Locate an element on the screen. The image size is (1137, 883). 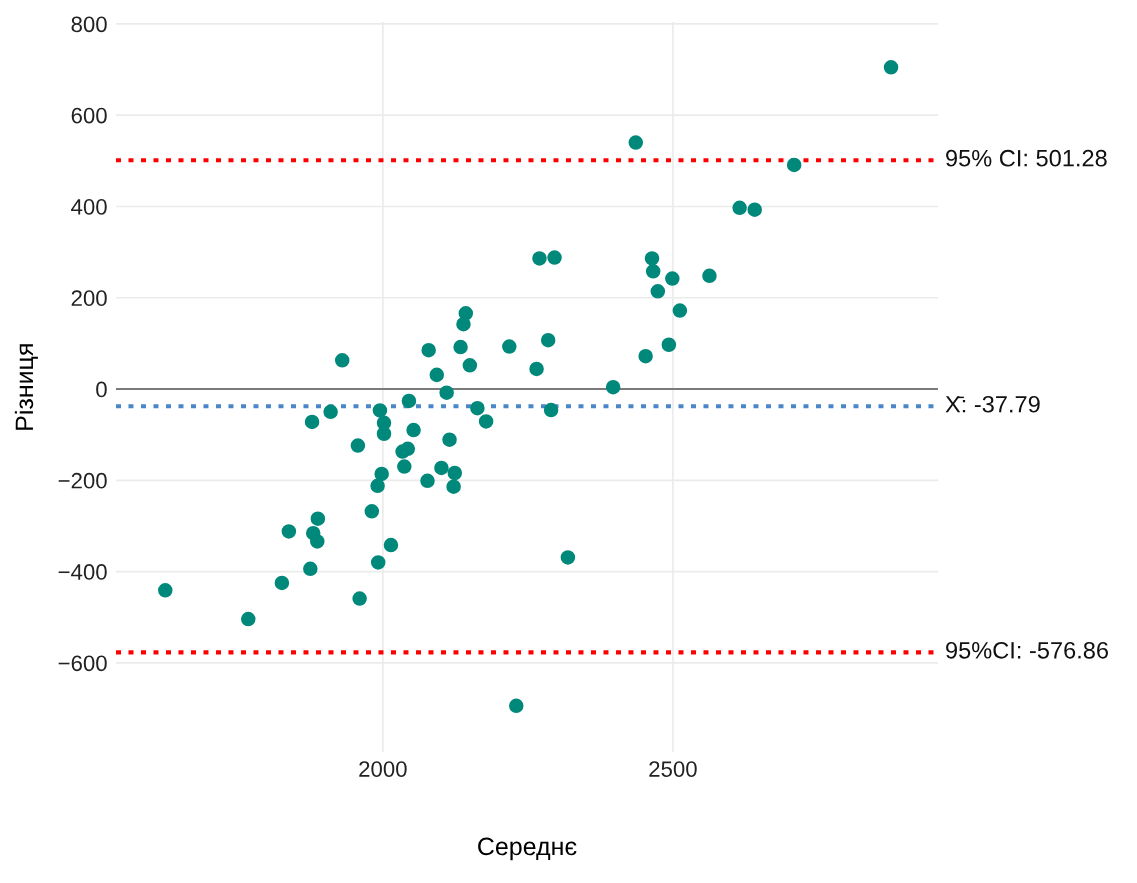
ref-line-label: 95%CI: -576.86 is located at coordinates (1027, 650).